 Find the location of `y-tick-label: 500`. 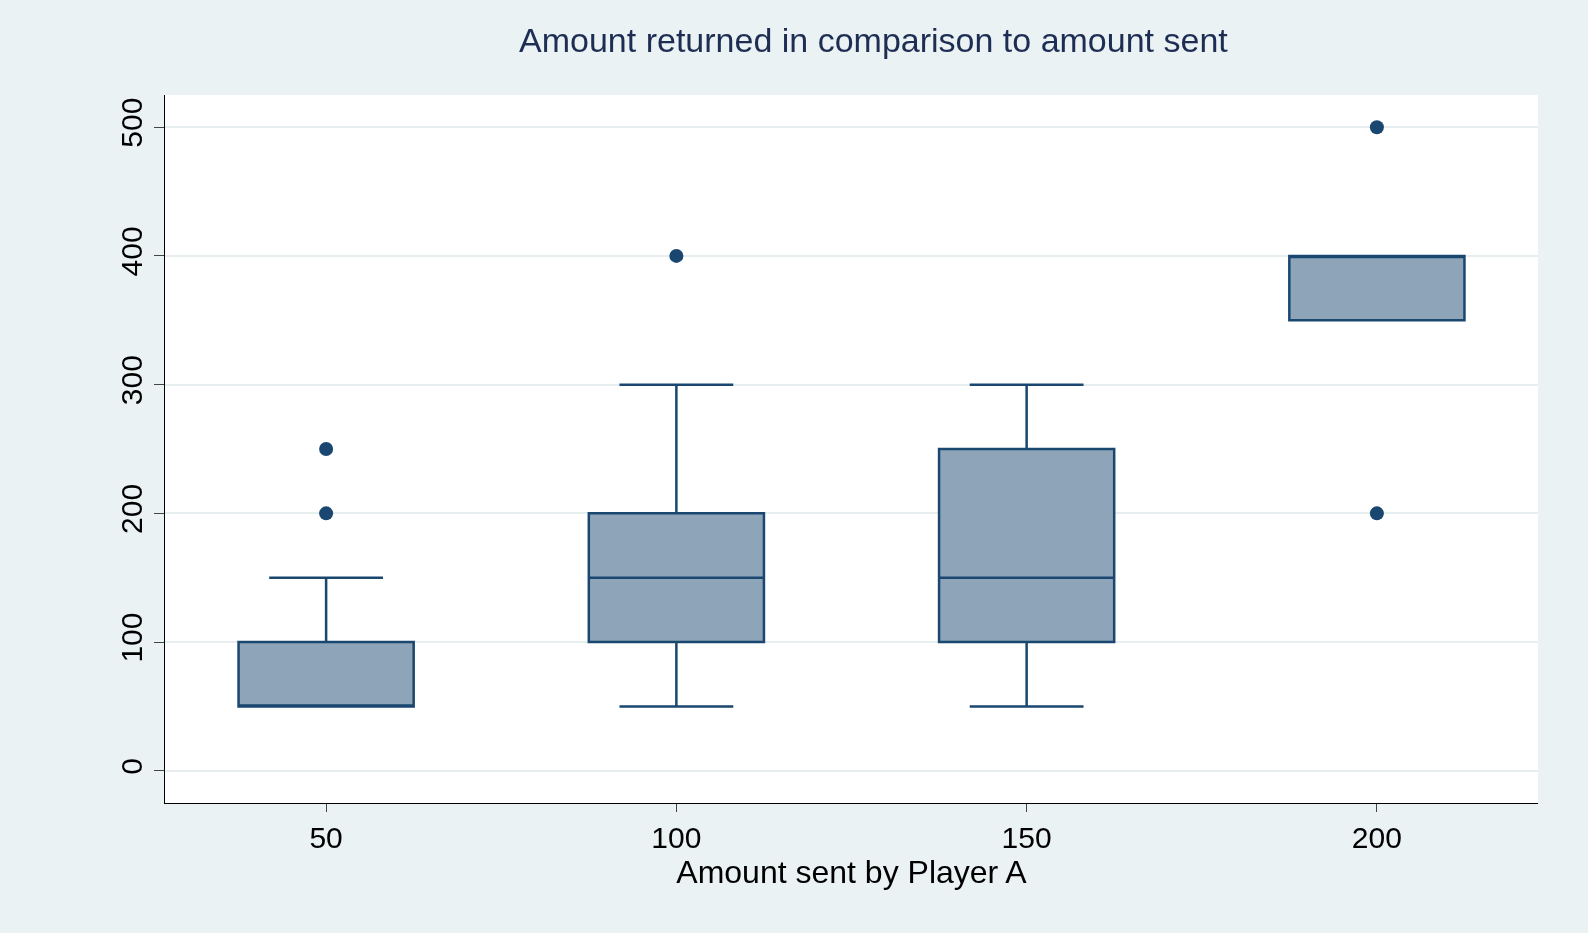

y-tick-label: 500 is located at coordinates (131, 122).